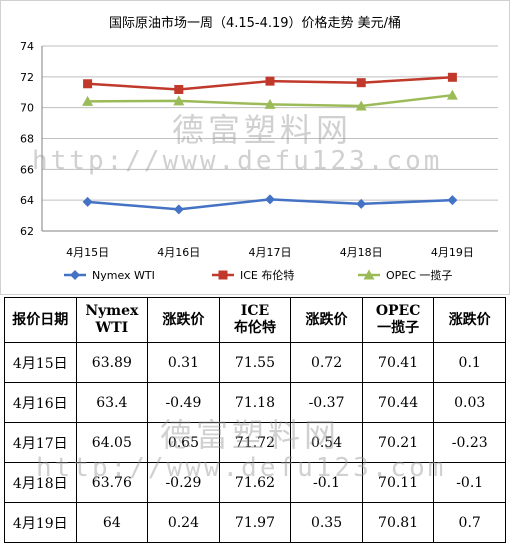 This screenshot has width=510, height=545. What do you see at coordinates (27, 46) in the screenshot?
I see `y-tick-label: 74` at bounding box center [27, 46].